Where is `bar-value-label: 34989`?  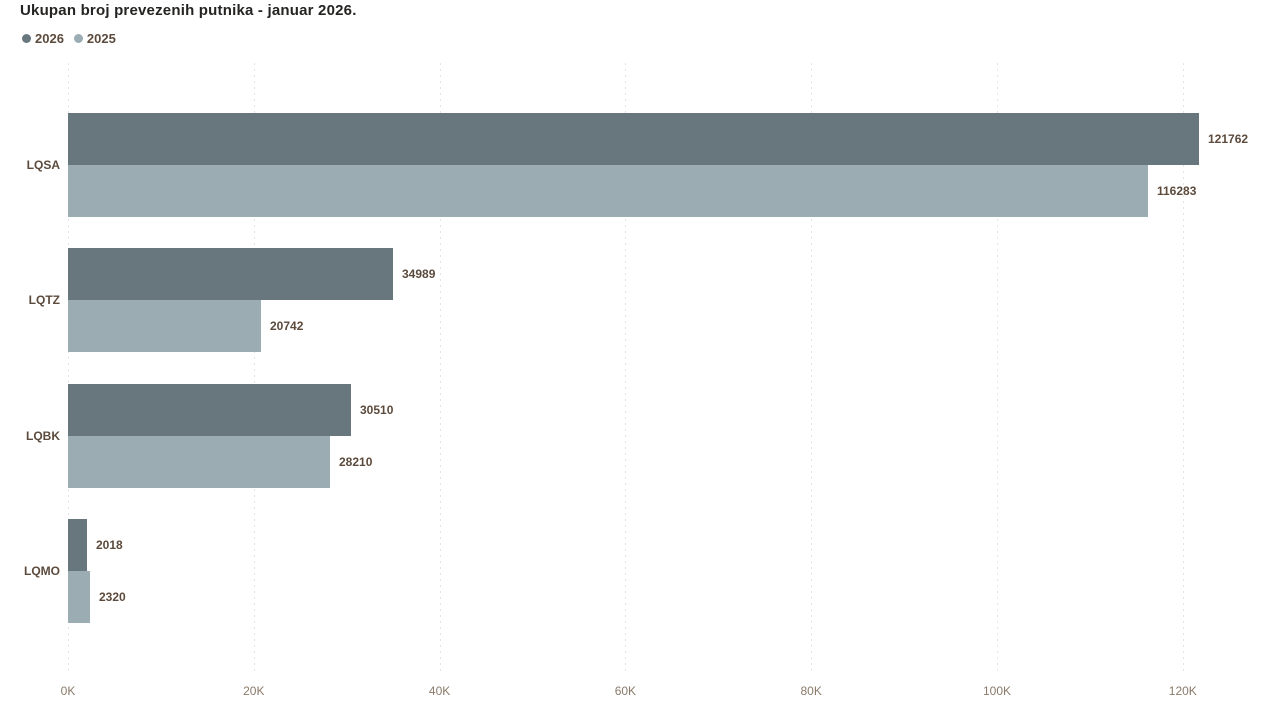 bar-value-label: 34989 is located at coordinates (419, 274).